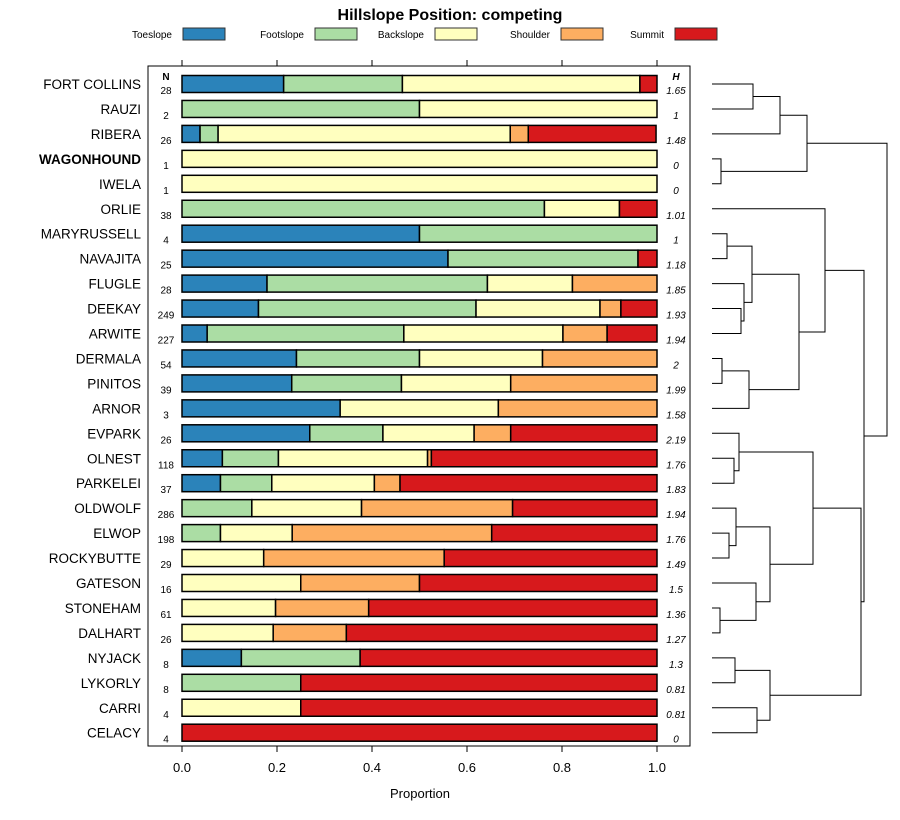 Image resolution: width=900 pixels, height=820 pixels. What do you see at coordinates (382, 634) in the screenshot?
I see `bar-row: DALHART 26 1.27` at bounding box center [382, 634].